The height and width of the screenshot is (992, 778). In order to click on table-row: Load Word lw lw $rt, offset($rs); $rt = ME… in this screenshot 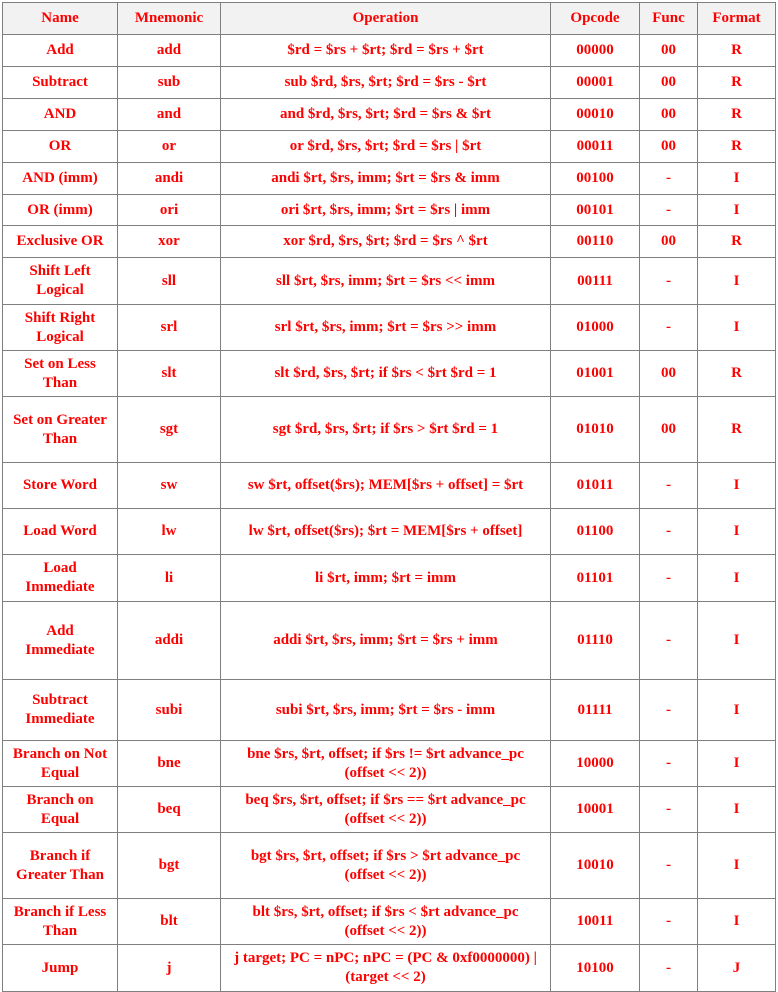, I will do `click(389, 531)`.